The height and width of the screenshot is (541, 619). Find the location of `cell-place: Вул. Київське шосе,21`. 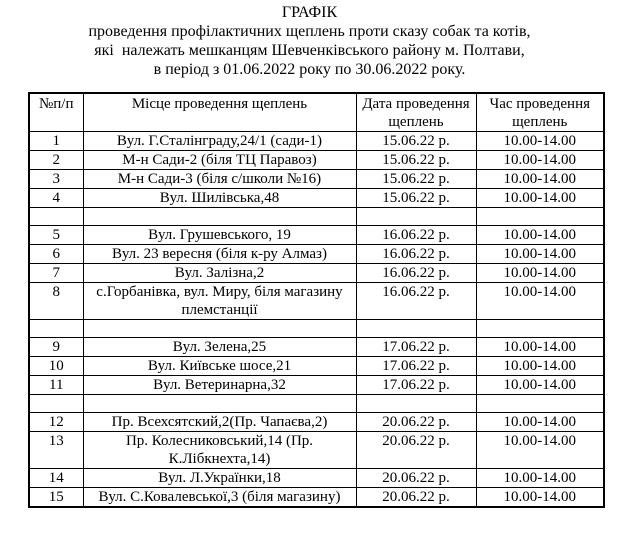

cell-place: Вул. Київське шосе,21 is located at coordinates (219, 366).